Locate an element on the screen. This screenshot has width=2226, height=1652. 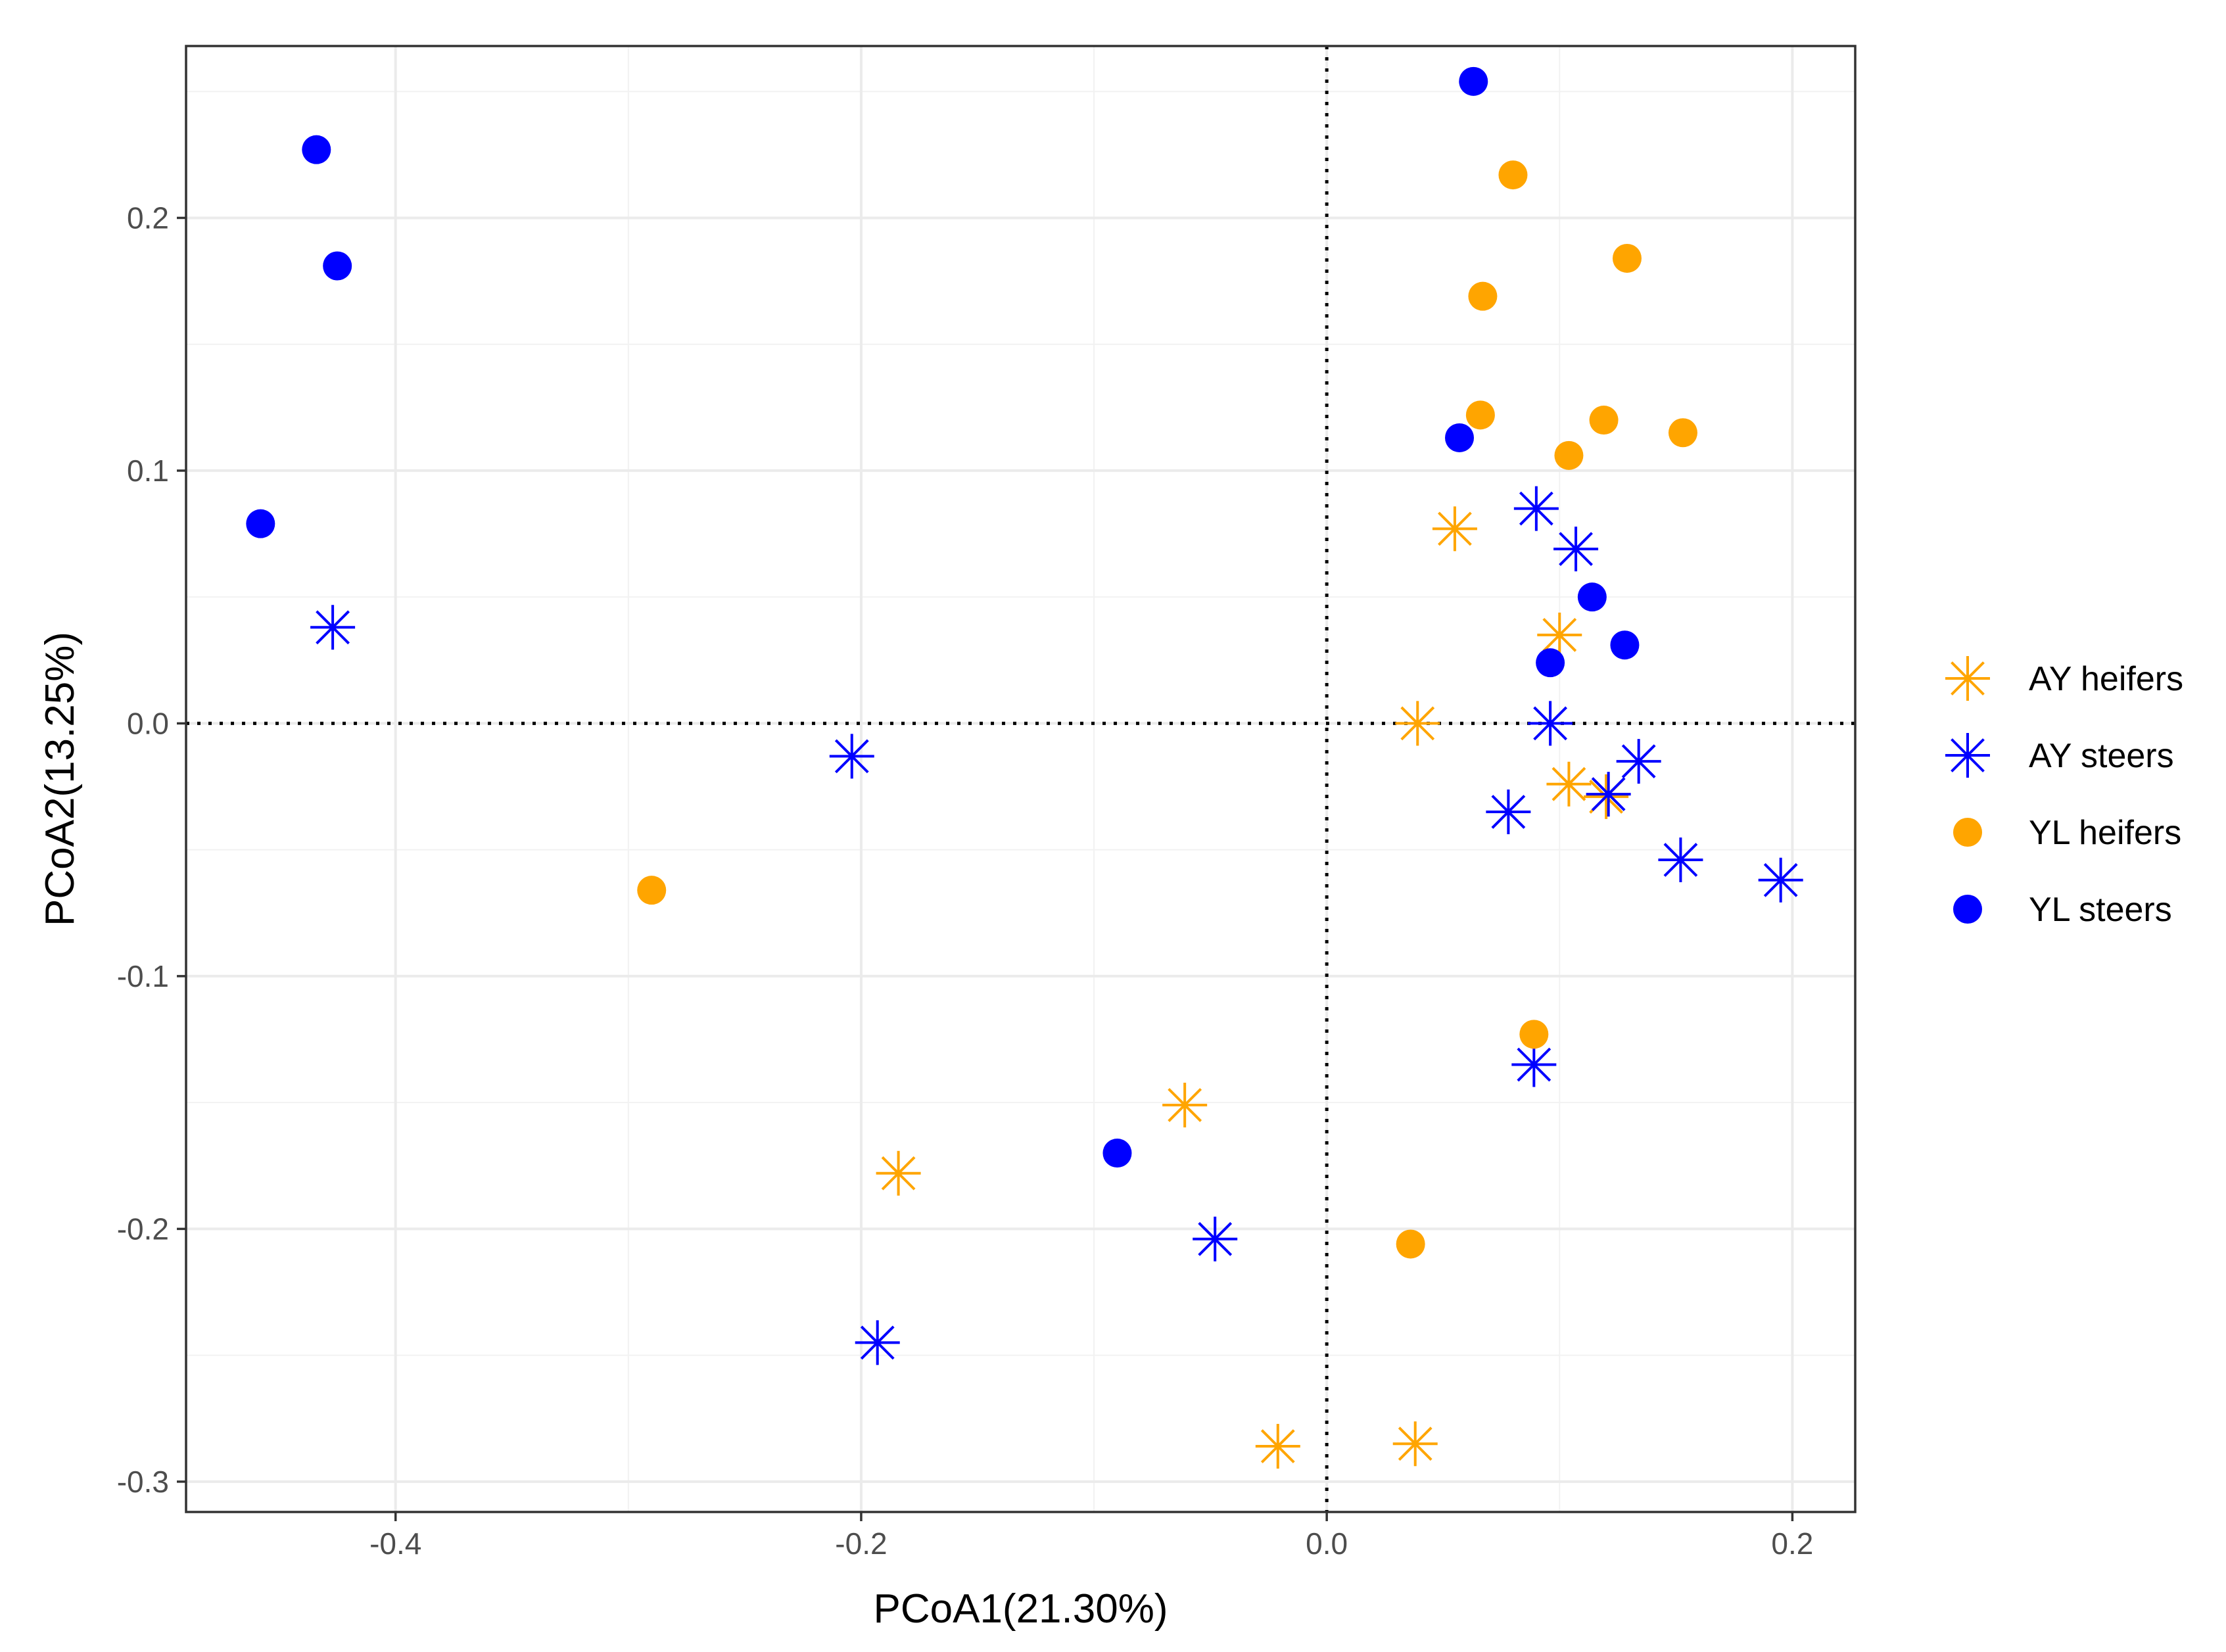
x-tick-label: -0.4 is located at coordinates (395, 1543).